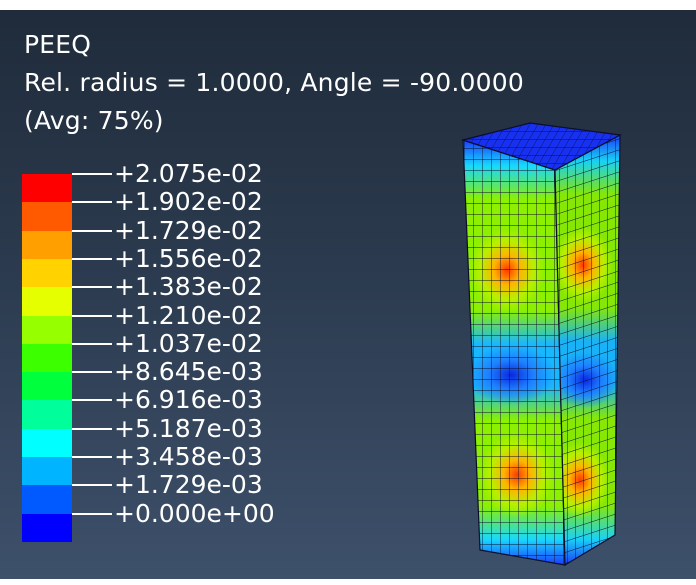 This screenshot has height=585, width=696. I want to click on legend-label: +3.458e-03, so click(188, 456).